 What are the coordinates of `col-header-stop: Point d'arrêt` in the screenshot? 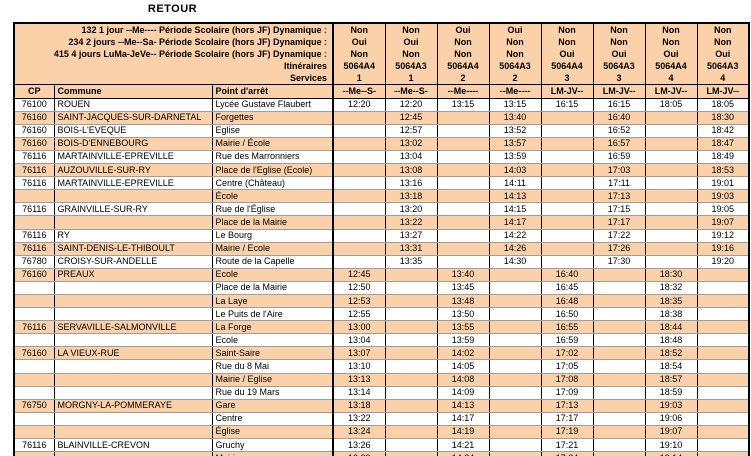 It's located at (272, 91).